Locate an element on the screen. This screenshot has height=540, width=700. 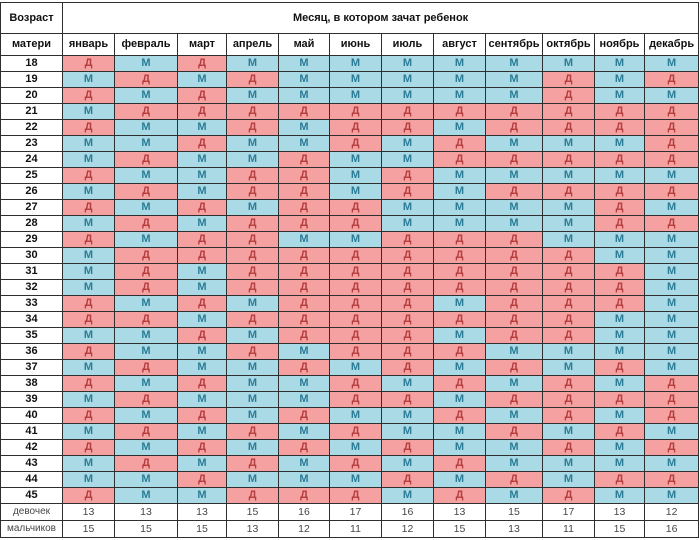
age-cell: 30 is located at coordinates (31, 255).